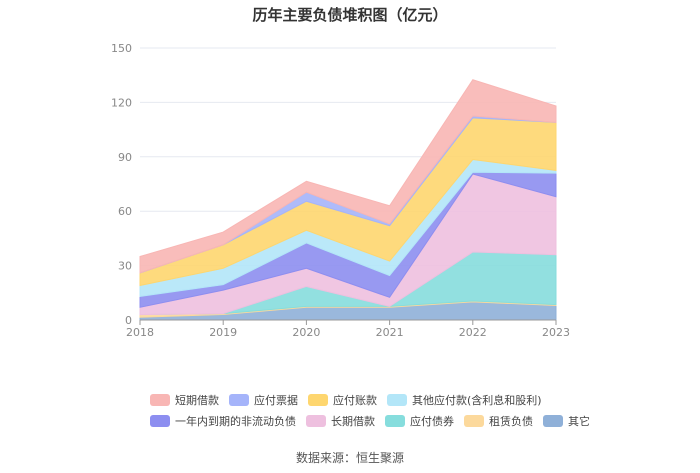  I want to click on legend-item: 短期借款, so click(184, 400).